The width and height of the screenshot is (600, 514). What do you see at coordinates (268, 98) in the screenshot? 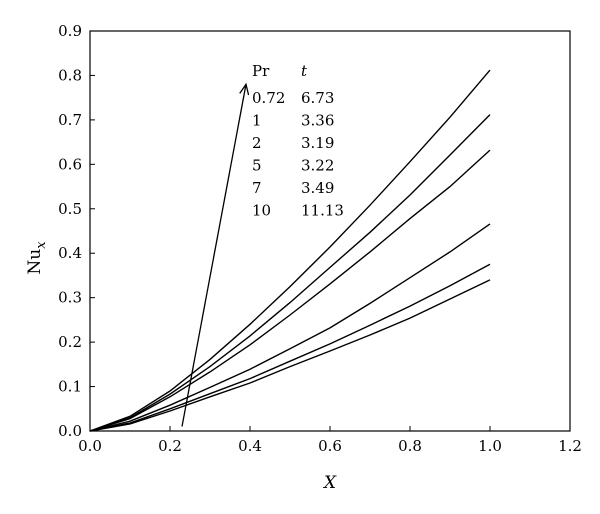
I see `legend-pr-value: 0.72` at bounding box center [268, 98].